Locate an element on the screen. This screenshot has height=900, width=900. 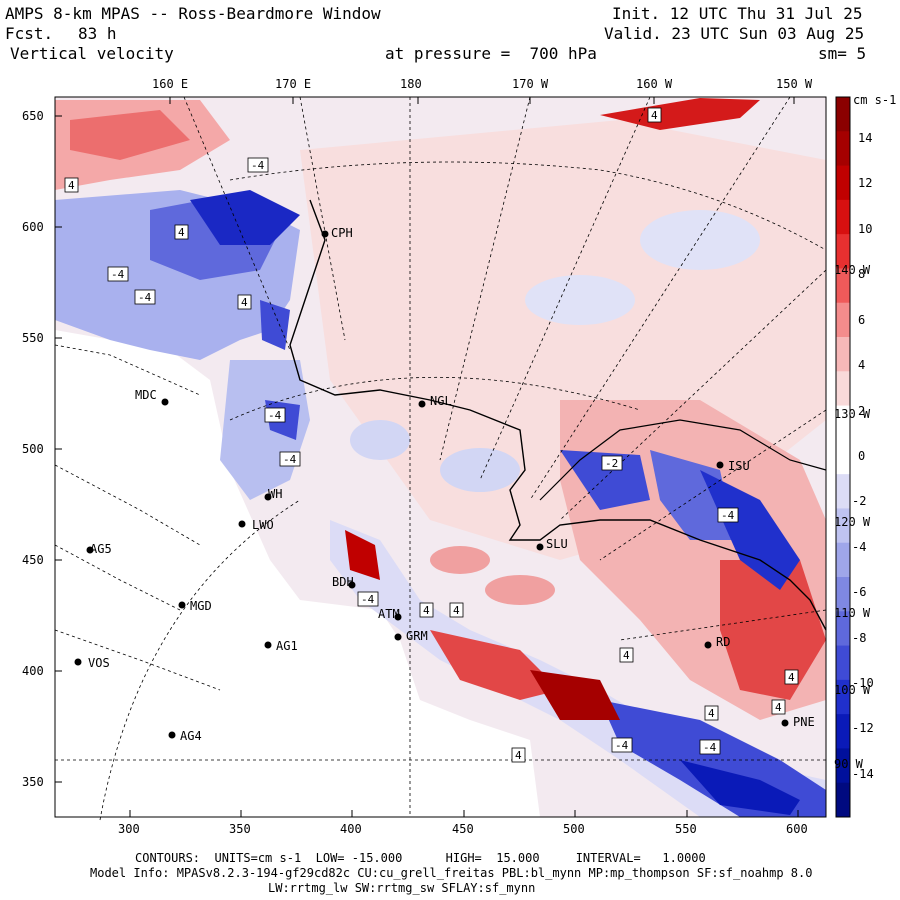
y-tick-label: 650 is located at coordinates (33, 116).